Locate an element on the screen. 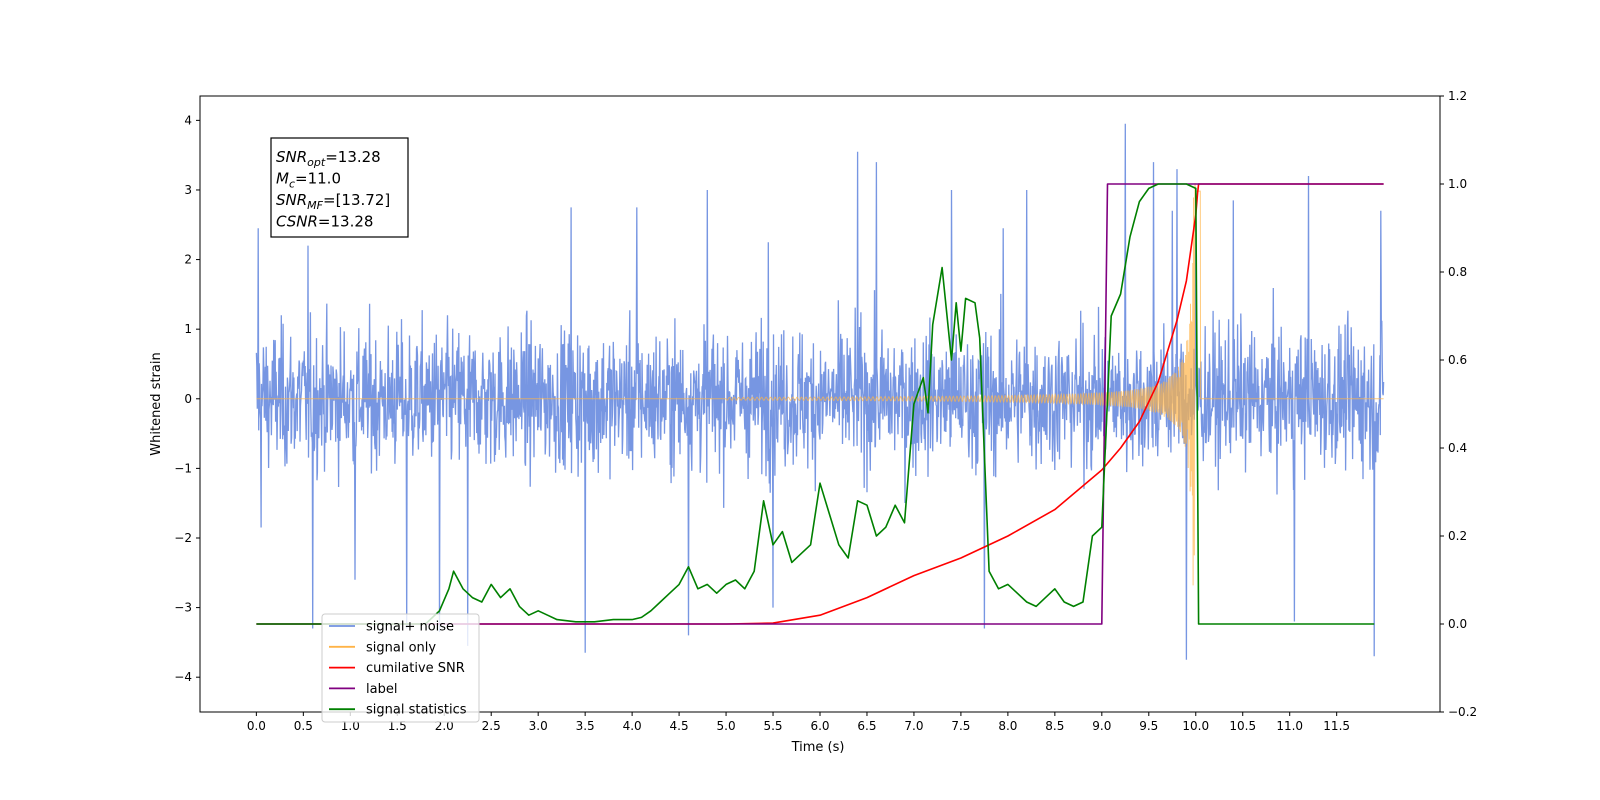 This screenshot has height=800, width=1600. y2-tick-label: 0.8 is located at coordinates (1457, 272).